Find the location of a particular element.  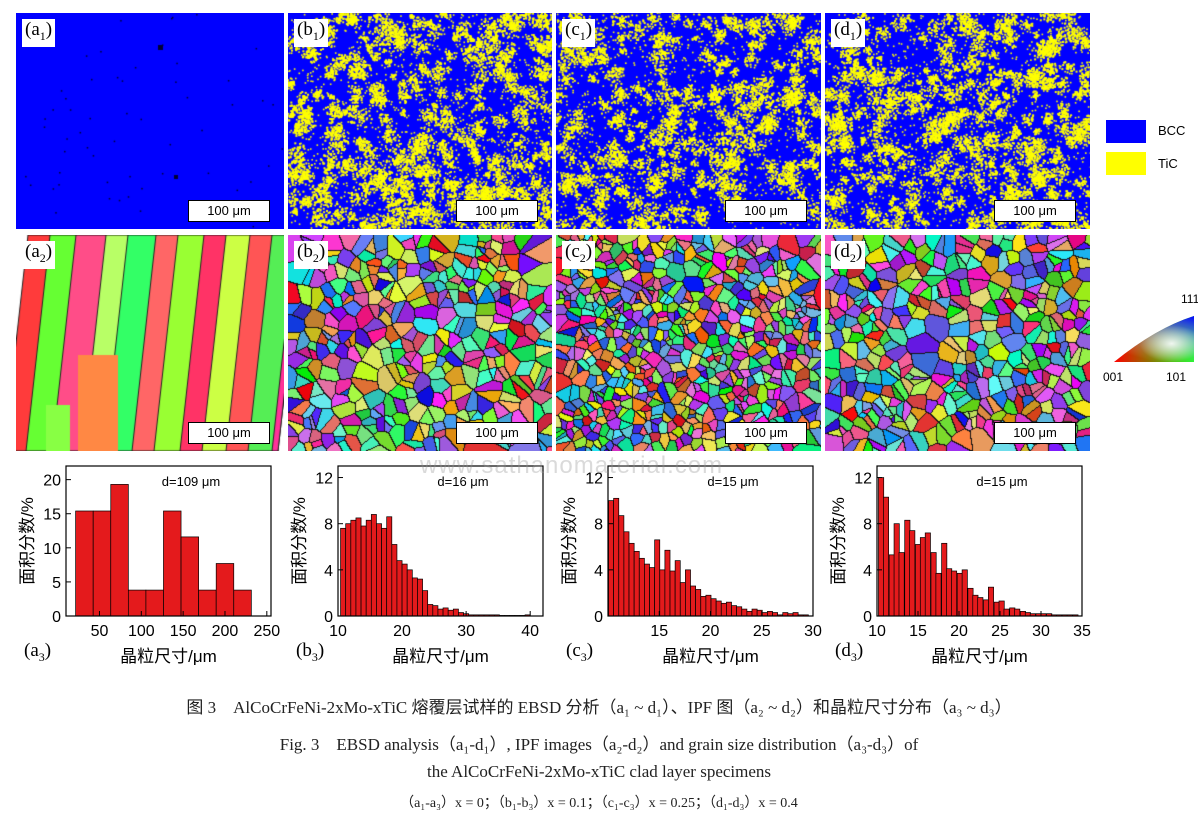

panel-label-a3: (a3) is located at coordinates (38, 652).